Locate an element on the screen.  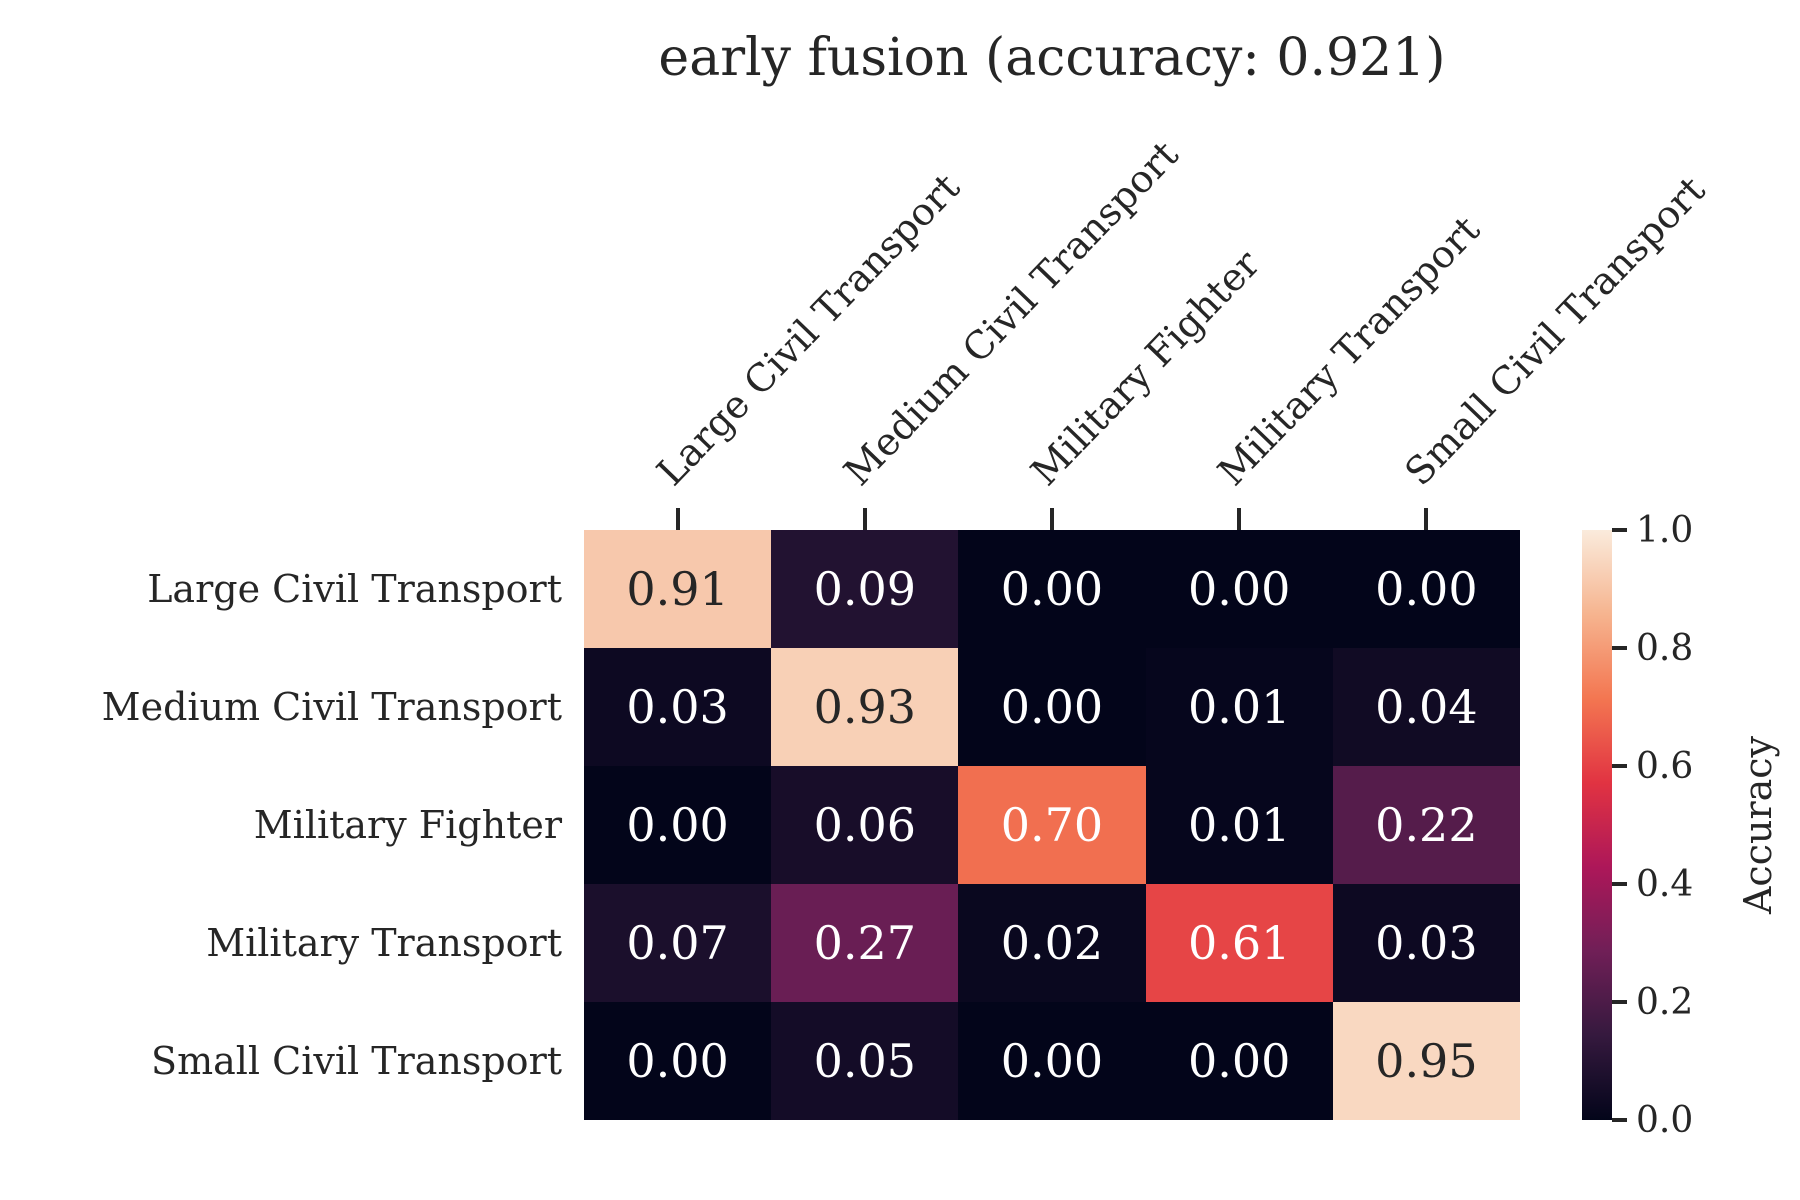
heatmap-cell: 0.04 is located at coordinates (1426, 707).